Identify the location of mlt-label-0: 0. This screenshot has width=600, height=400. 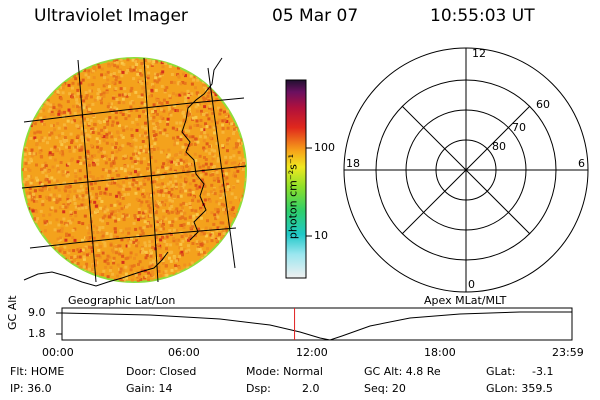
(471, 284).